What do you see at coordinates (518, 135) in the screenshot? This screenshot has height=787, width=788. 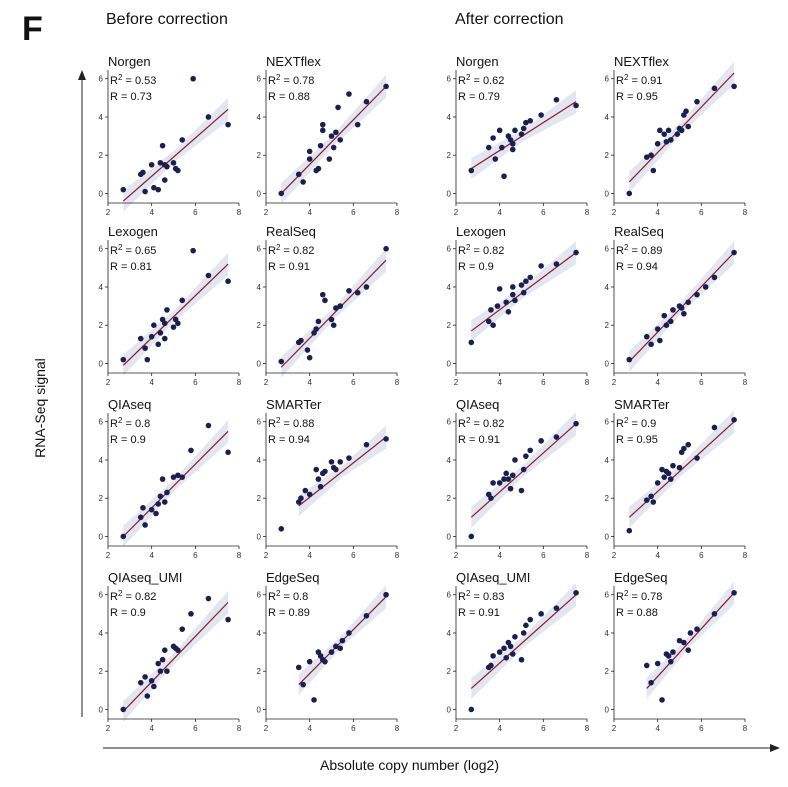 I see `scatter-panel: Norgen 0 2 4 6 2 4 6 8 R2 = 0.62 R = 0.79` at bounding box center [518, 135].